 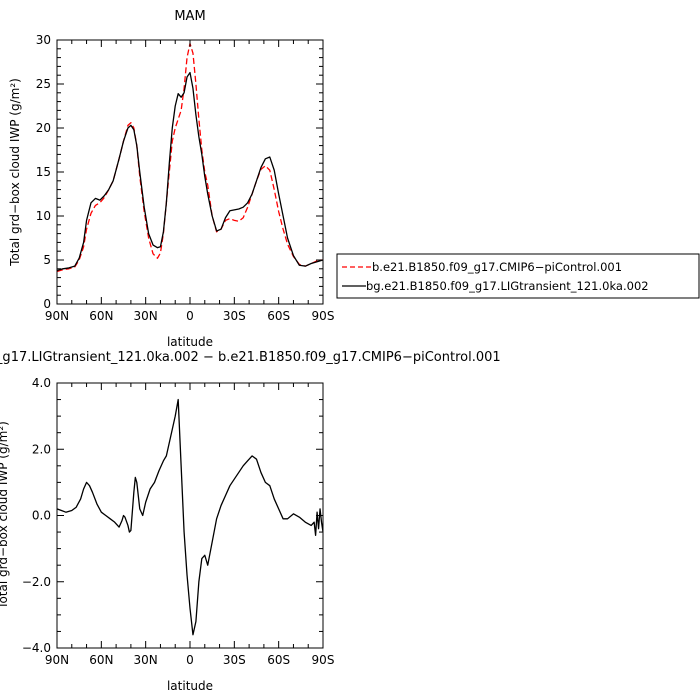 I want to click on bottom-x-tick-label: 30S, so click(x=234, y=660).